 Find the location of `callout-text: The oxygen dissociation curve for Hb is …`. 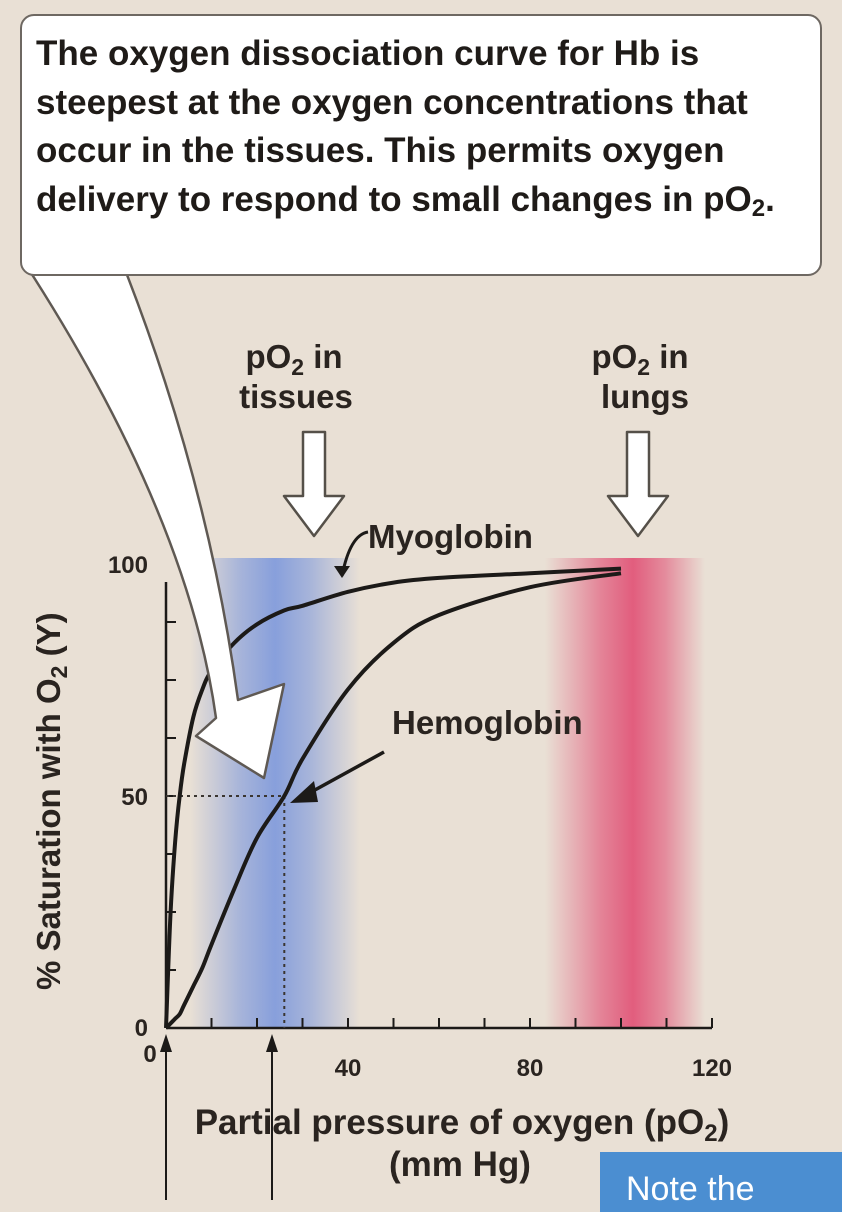

callout-text: The oxygen dissociation curve for Hb is … is located at coordinates (405, 128).